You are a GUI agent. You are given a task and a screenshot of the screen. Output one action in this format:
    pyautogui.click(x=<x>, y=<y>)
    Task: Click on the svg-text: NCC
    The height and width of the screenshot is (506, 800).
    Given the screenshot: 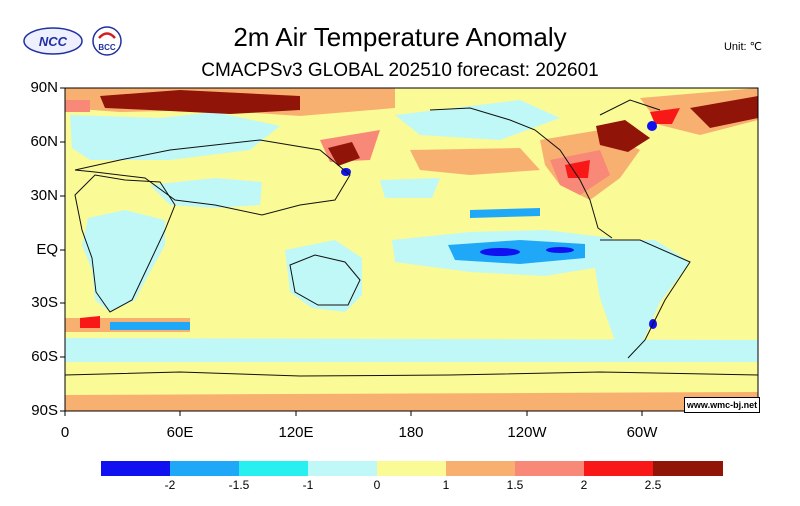 What is the action you would take?
    pyautogui.click(x=53, y=41)
    